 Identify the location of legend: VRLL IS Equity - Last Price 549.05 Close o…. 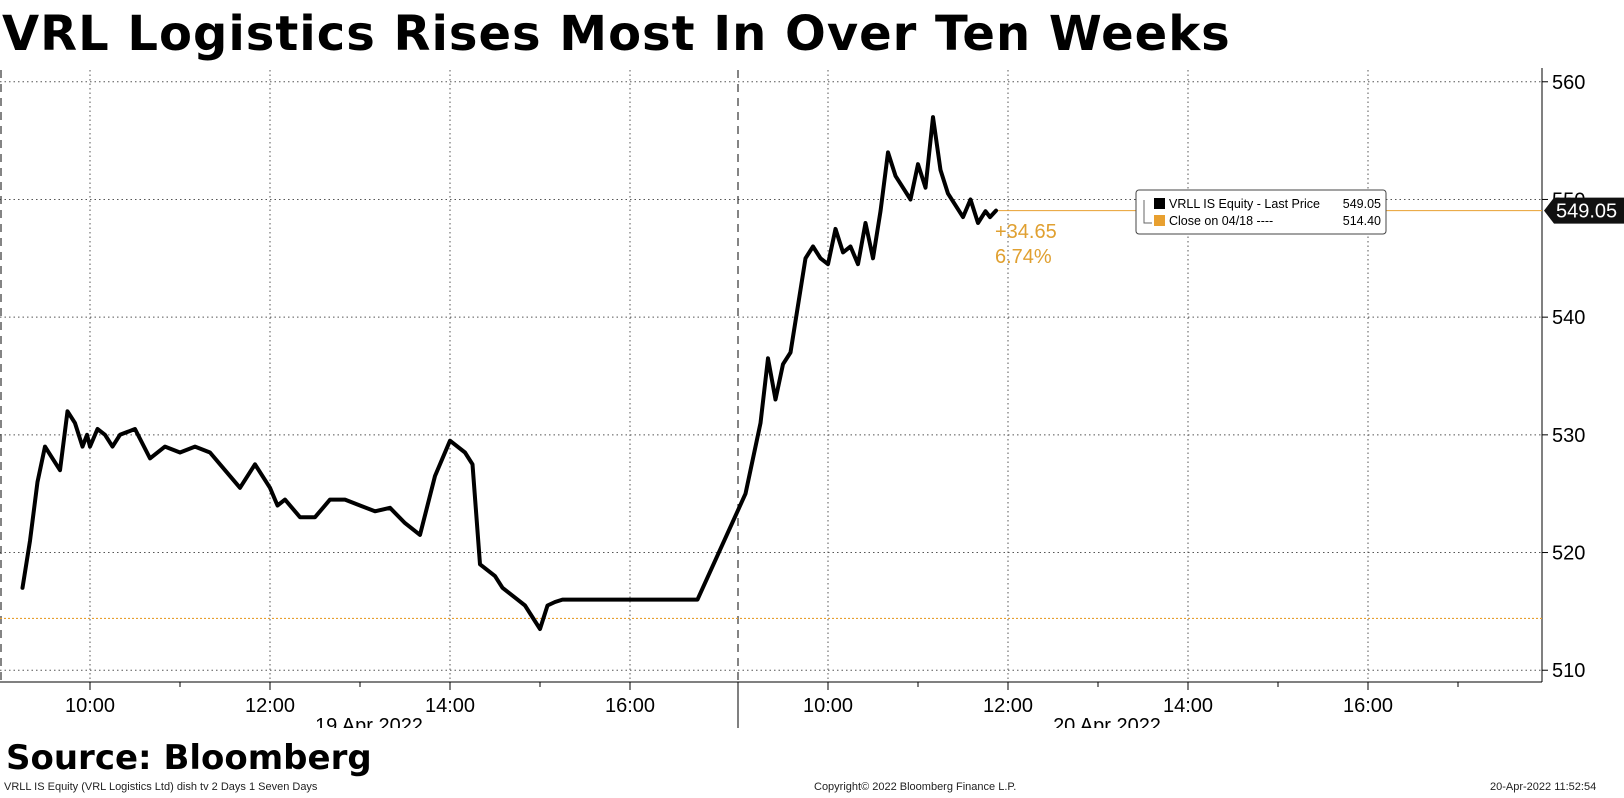
(1261, 212).